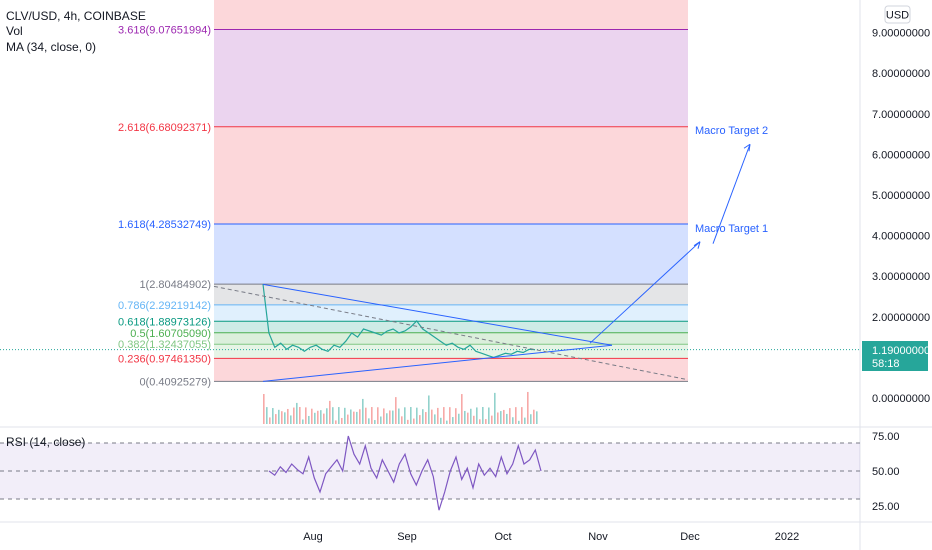  Describe the element at coordinates (405, 473) in the screenshot. I see `rsi-line` at that location.